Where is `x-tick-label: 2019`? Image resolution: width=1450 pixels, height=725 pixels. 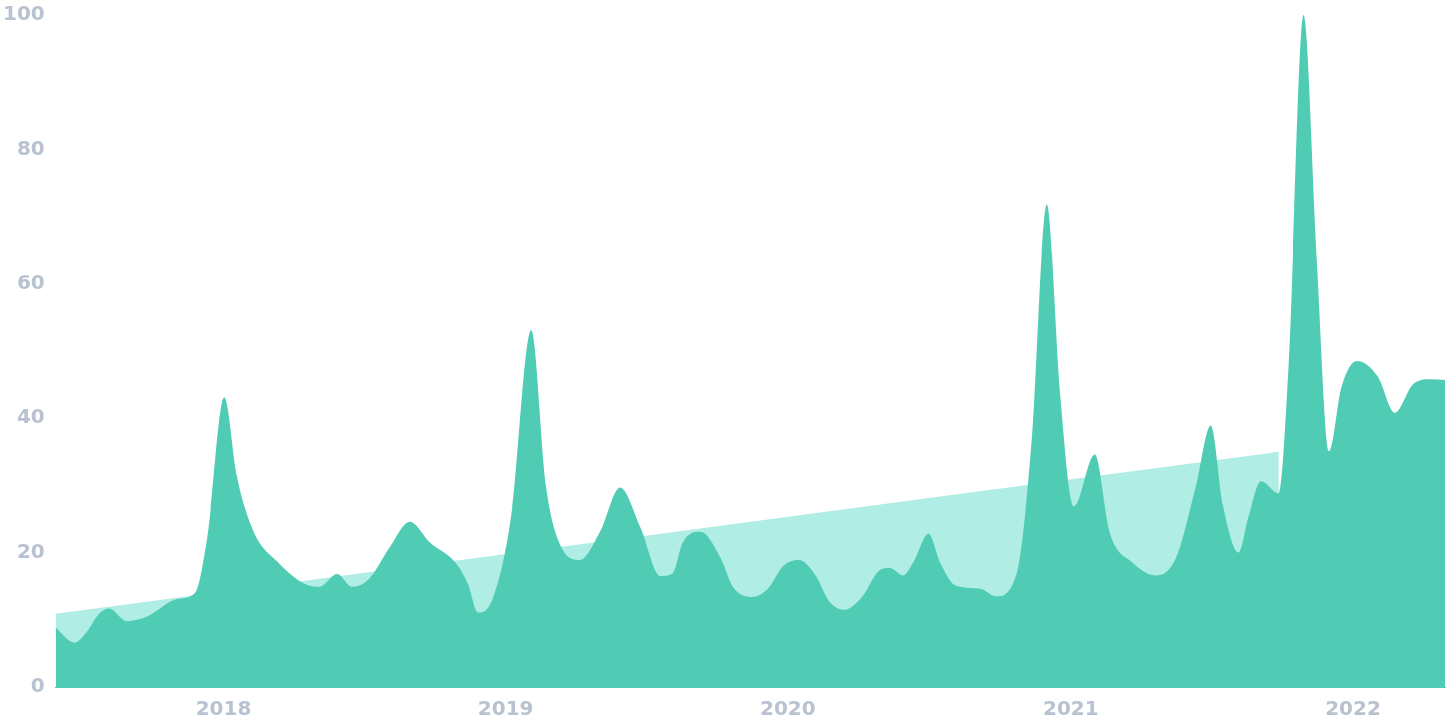
x-tick-label: 2019 is located at coordinates (505, 708).